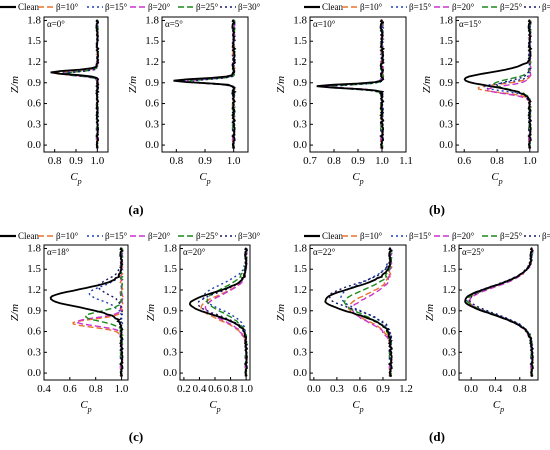 The image size is (550, 450). I want to click on panel-label: (a), so click(135, 209).